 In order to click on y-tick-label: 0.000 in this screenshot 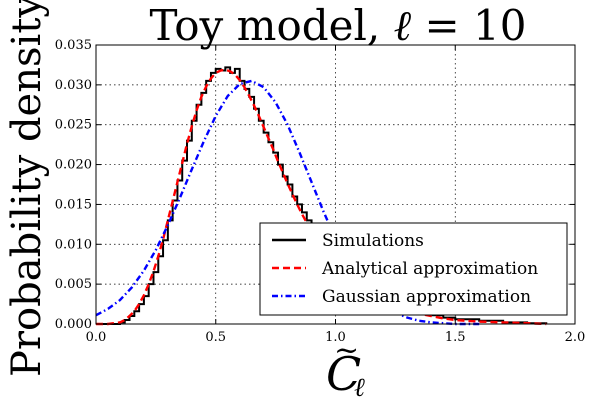, I will do `click(73, 324)`.